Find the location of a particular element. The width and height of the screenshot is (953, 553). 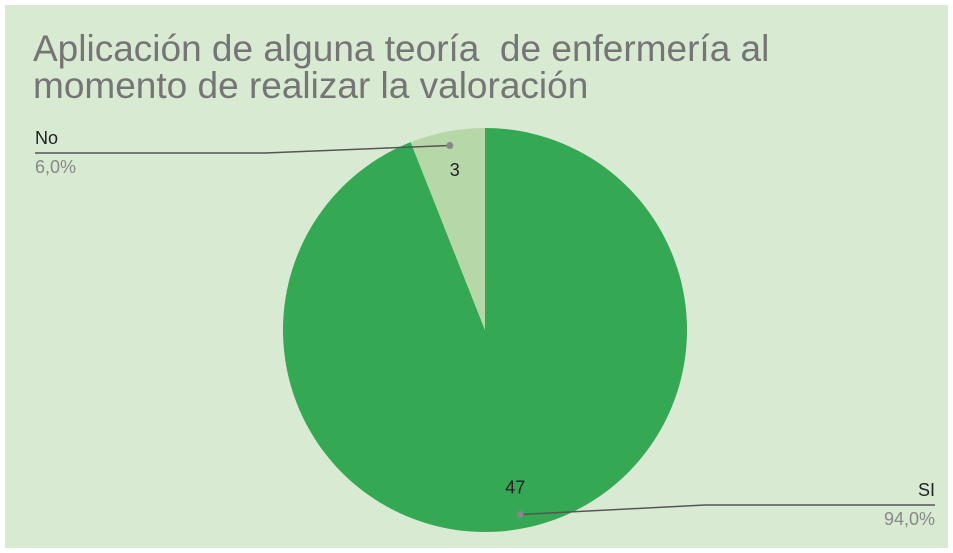

pie-slice is located at coordinates (447, 229).